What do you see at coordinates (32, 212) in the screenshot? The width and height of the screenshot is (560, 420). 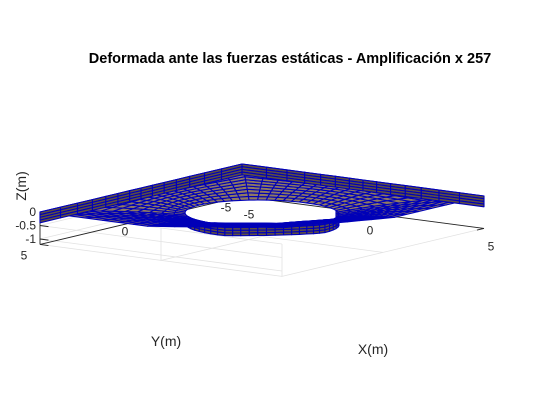 I see `z-tick-label: 0` at bounding box center [32, 212].